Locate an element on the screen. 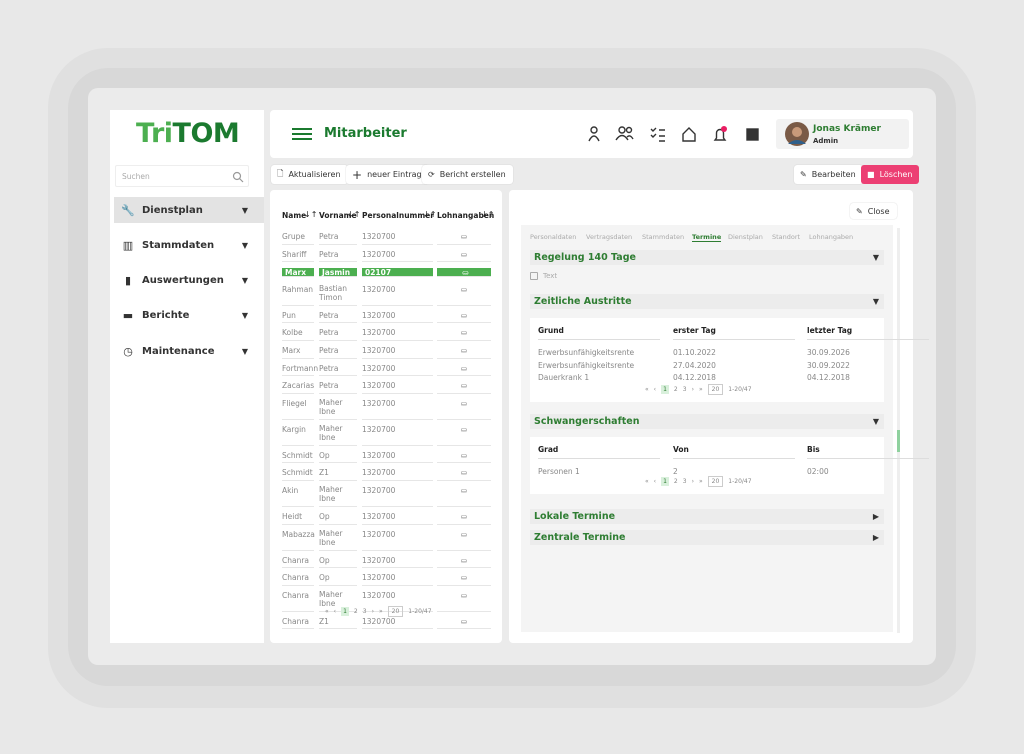 This screenshot has width=1024, height=754. column-header: Bis is located at coordinates (813, 449).